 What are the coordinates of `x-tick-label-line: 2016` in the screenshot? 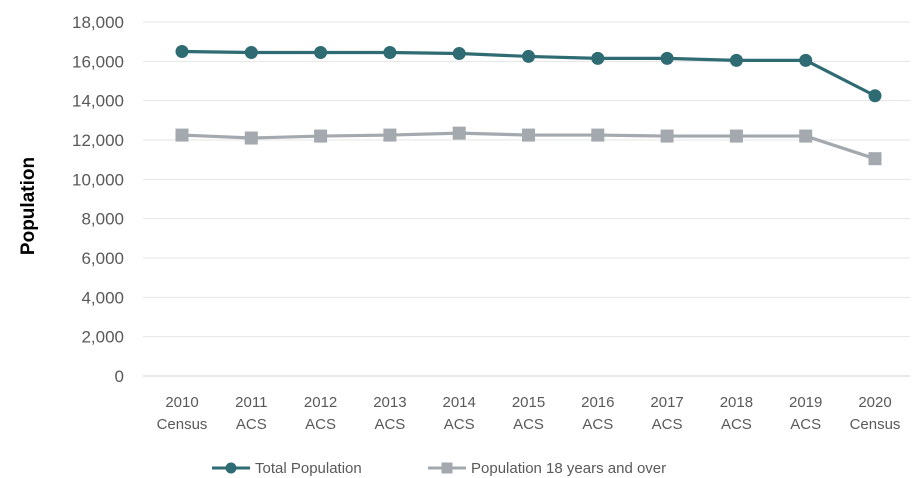 It's located at (597, 402).